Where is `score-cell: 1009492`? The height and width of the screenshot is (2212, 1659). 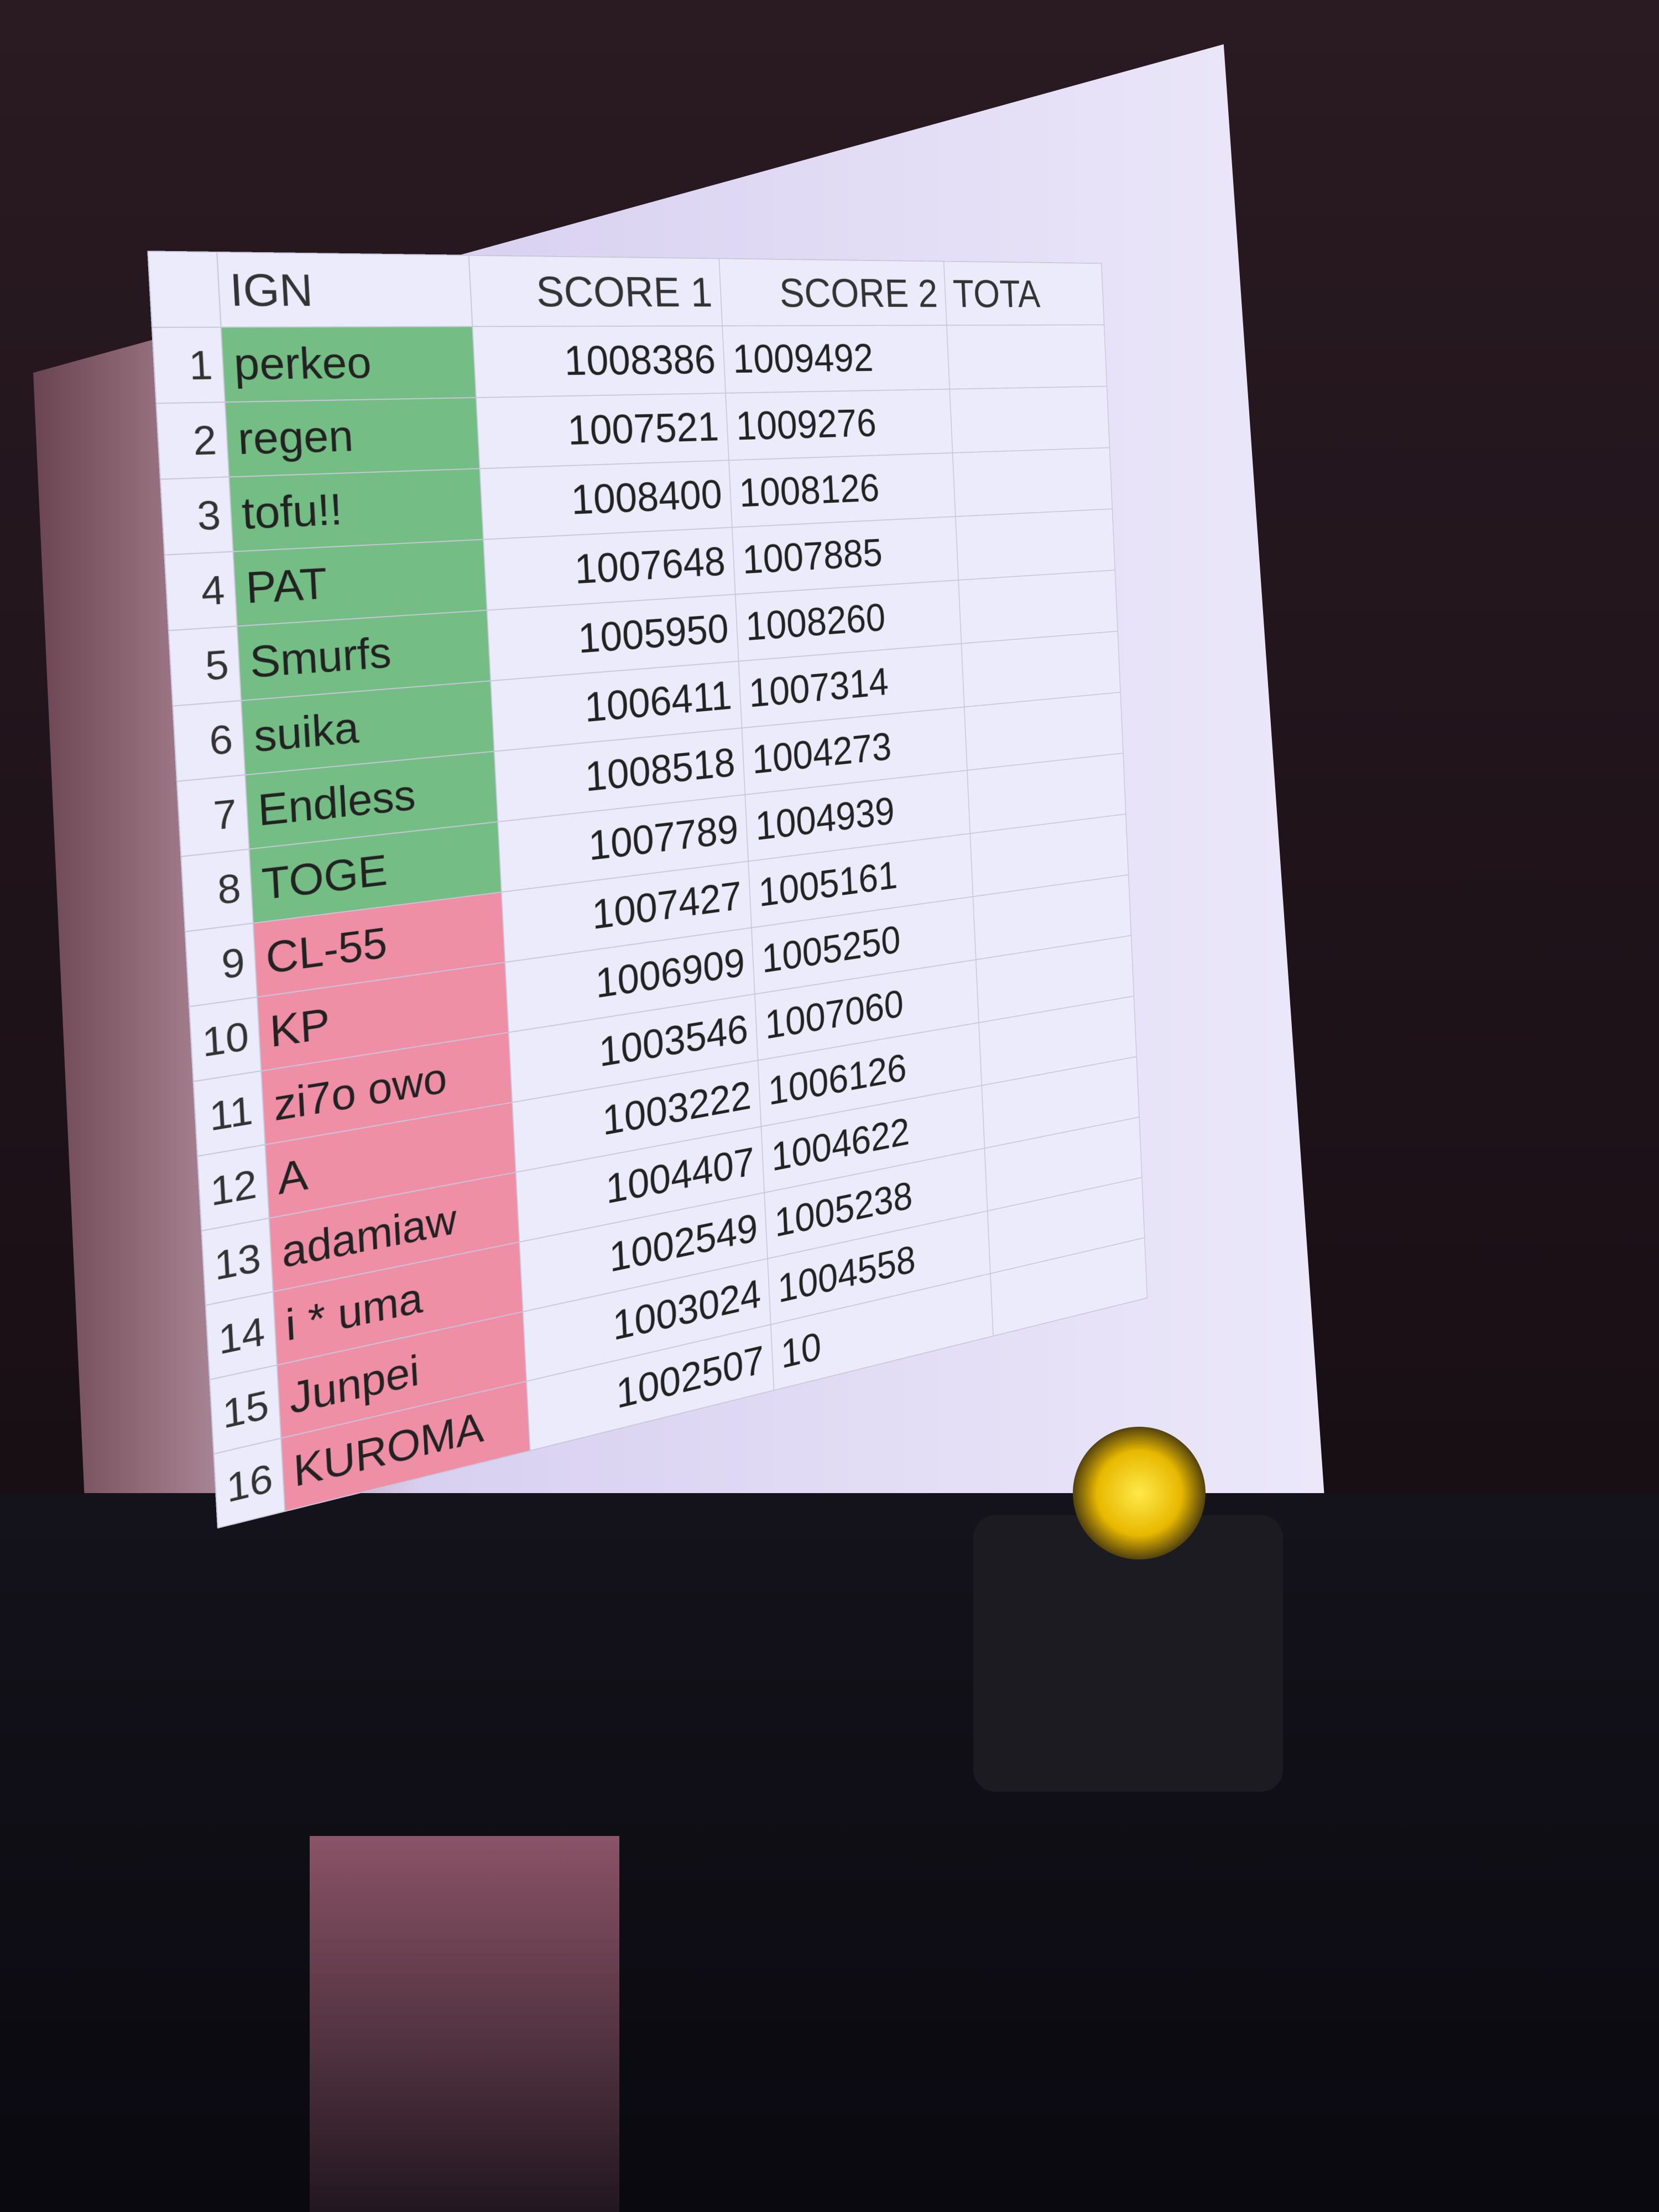
score-cell: 1009492 is located at coordinates (836, 359).